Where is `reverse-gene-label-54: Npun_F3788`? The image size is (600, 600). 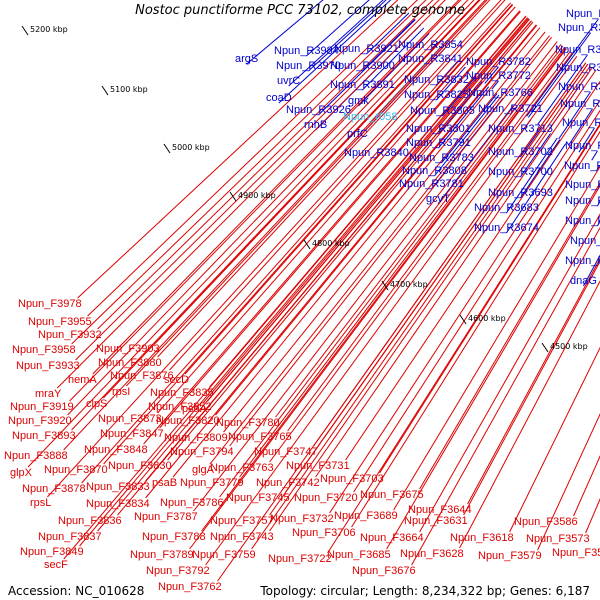 reverse-gene-label-54: Npun_F3788 is located at coordinates (174, 537).